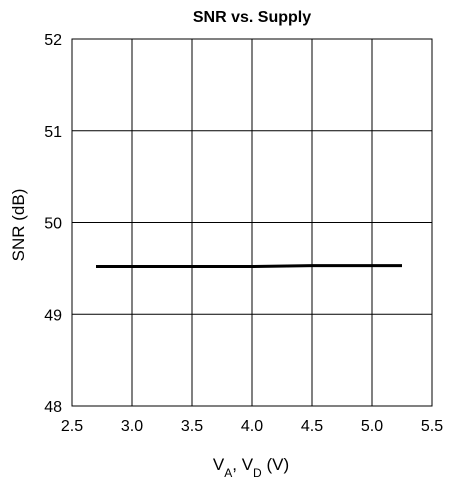 Image resolution: width=449 pixels, height=478 pixels. What do you see at coordinates (242, 464) in the screenshot?
I see `x-axis-label-sep: , V` at bounding box center [242, 464].